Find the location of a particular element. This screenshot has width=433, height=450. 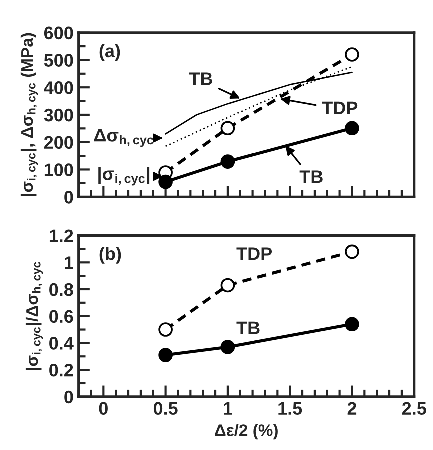

x-tick-label: 2.5 is located at coordinates (414, 409).